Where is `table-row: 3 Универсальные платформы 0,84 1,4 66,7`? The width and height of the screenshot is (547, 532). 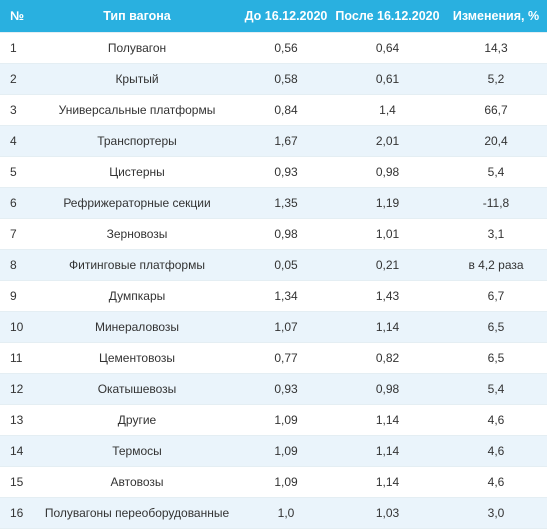
table-row: 3 Универсальные платформы 0,84 1,4 66,7 is located at coordinates (273, 109).